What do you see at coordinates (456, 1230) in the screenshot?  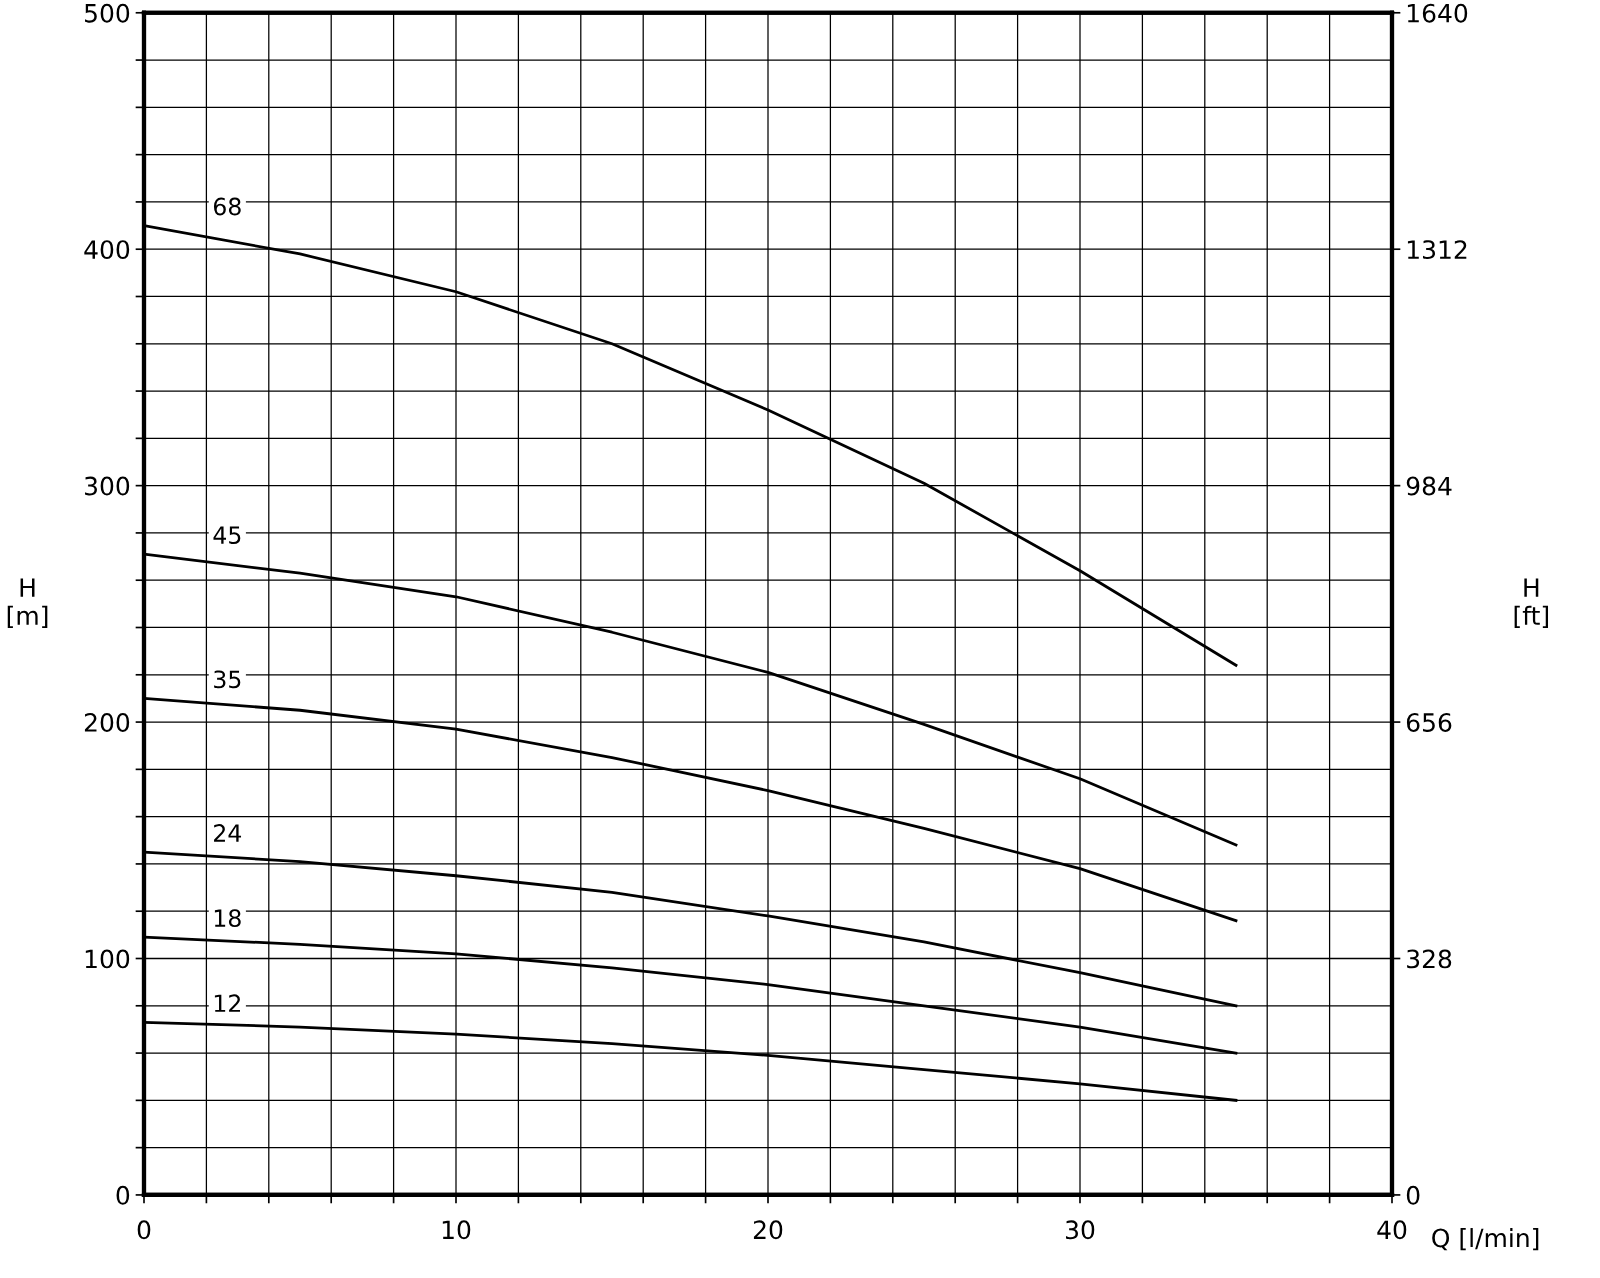 I see `x-tick-label: 10` at bounding box center [456, 1230].